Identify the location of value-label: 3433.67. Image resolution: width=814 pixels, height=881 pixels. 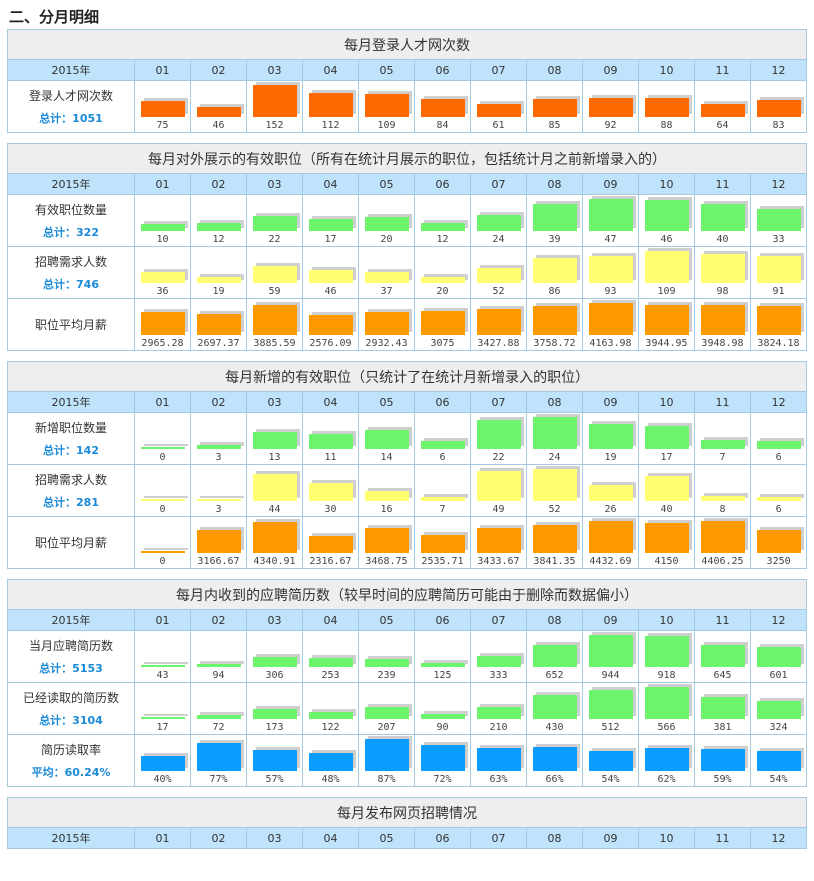
(498, 561).